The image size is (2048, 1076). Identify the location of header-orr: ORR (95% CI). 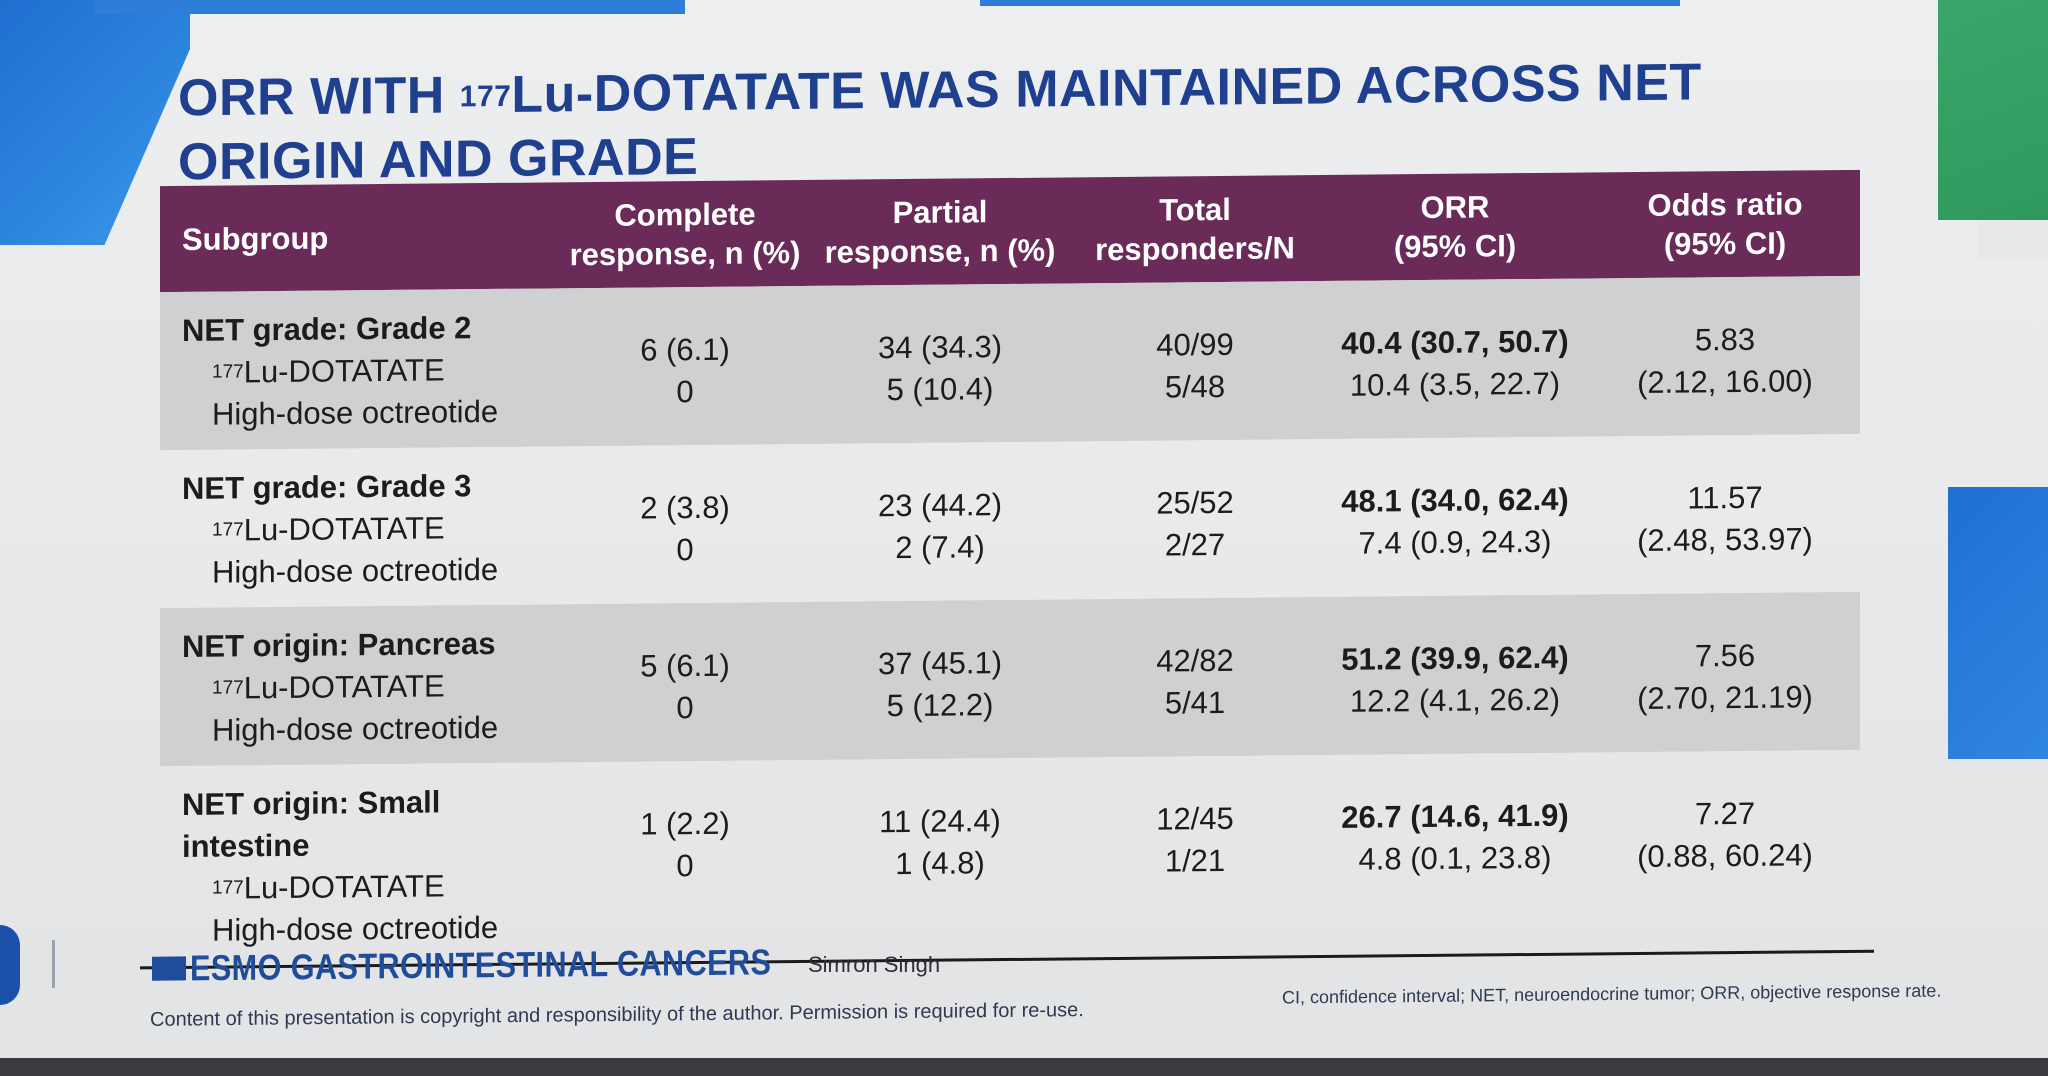
(1455, 227).